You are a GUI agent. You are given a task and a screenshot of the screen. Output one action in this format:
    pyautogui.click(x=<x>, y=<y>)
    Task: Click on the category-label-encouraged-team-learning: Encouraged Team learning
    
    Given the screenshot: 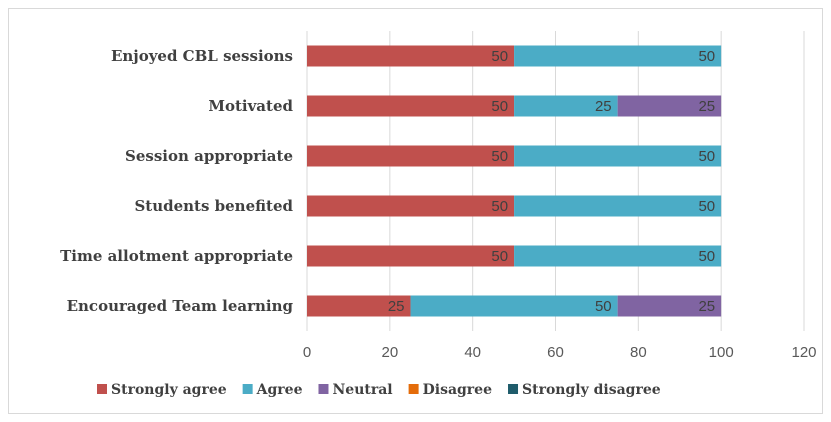 What is the action you would take?
    pyautogui.click(x=180, y=306)
    